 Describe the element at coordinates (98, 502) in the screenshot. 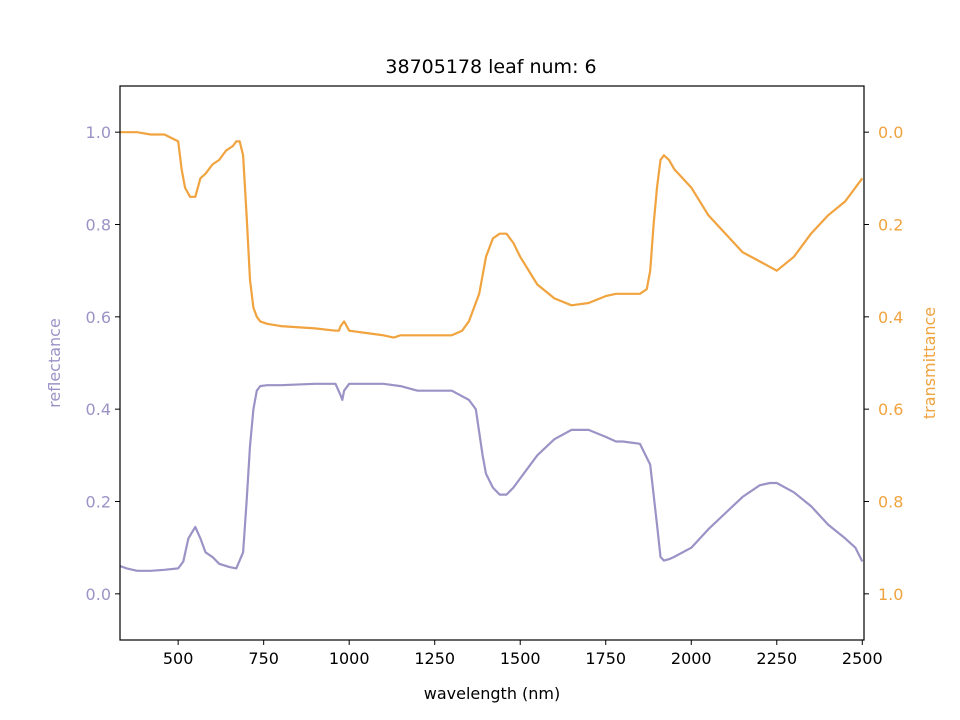

I see `left-y-tick-label: 0.2` at that location.